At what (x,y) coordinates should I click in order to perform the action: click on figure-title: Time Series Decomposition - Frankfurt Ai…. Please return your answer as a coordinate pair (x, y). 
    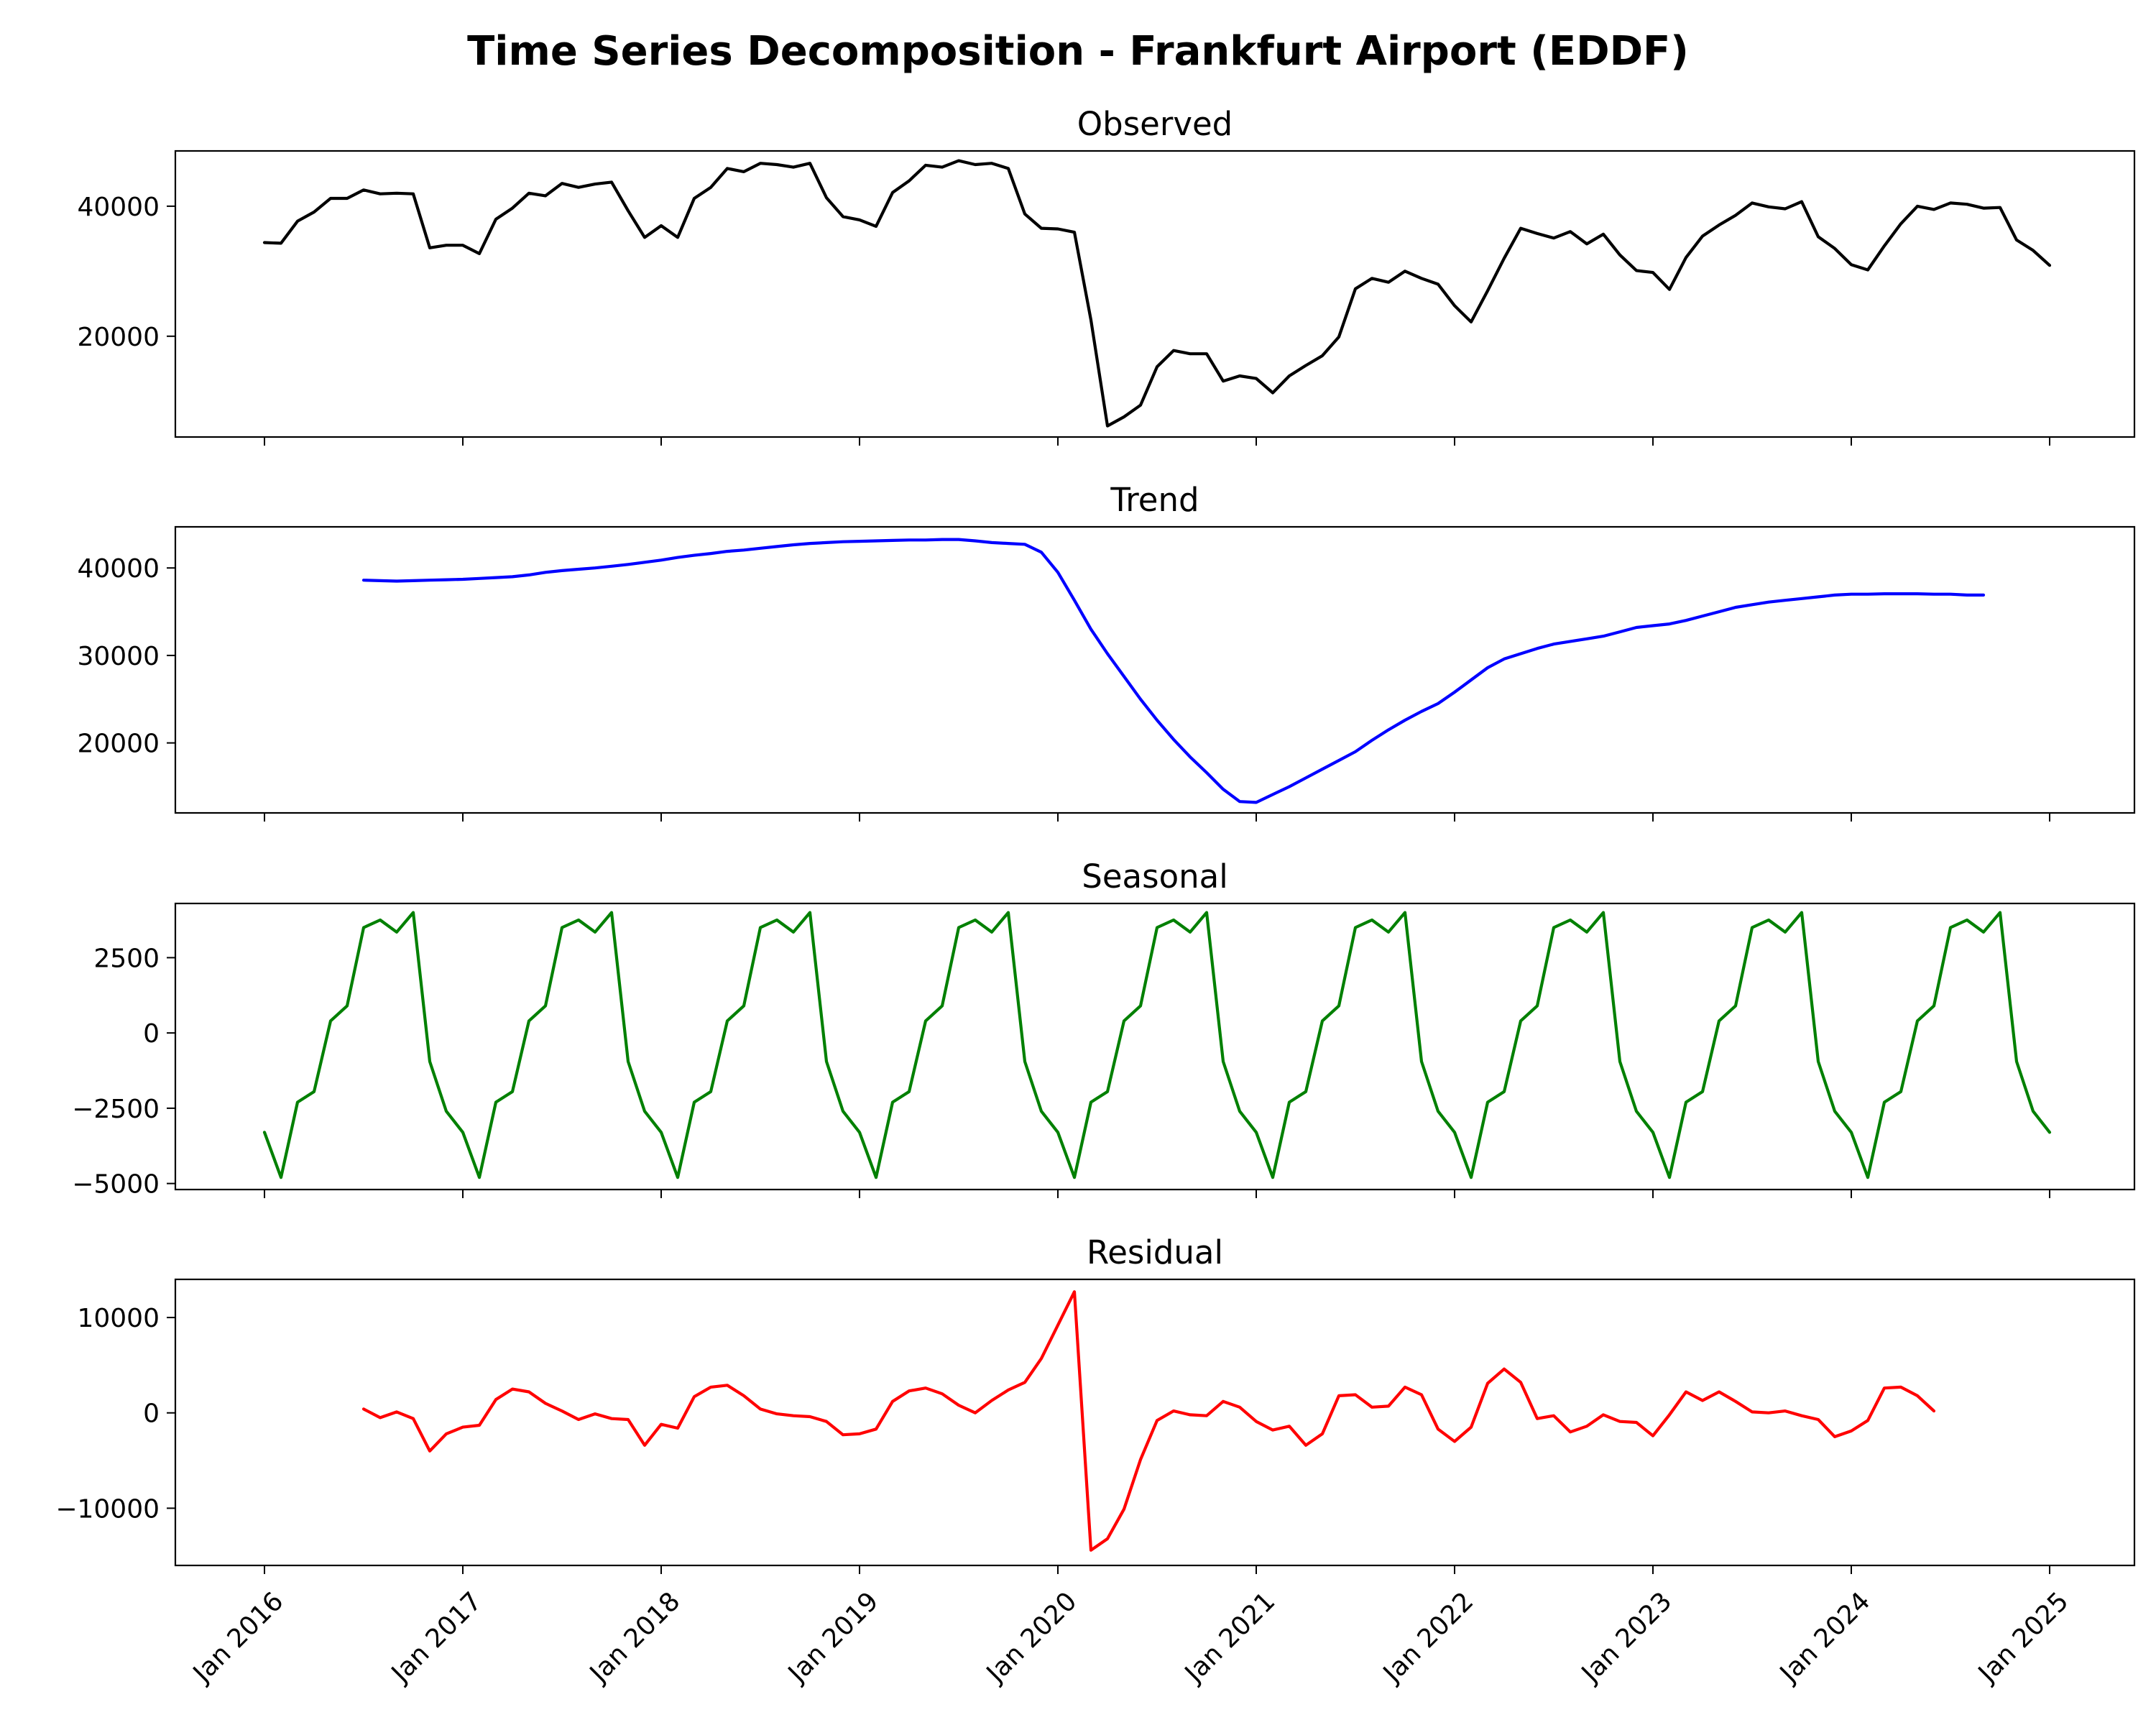
    Looking at the image, I should click on (1078, 51).